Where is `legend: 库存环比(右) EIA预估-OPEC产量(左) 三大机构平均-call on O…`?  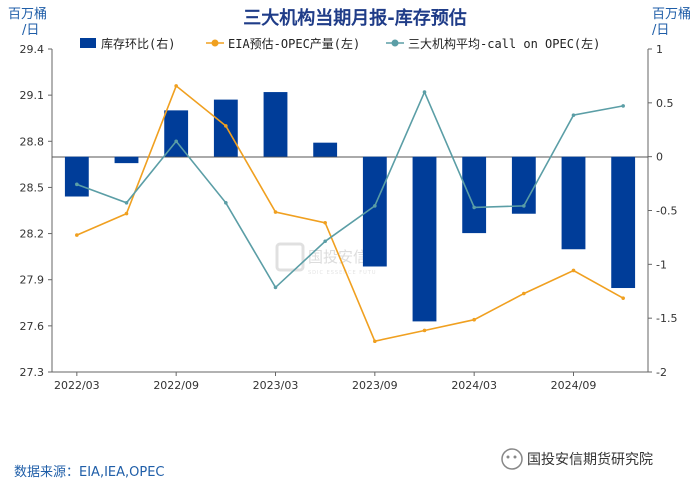 legend: 库存环比(右) EIA预估-OPEC产量(左) 三大机构平均-call on O… is located at coordinates (340, 43).